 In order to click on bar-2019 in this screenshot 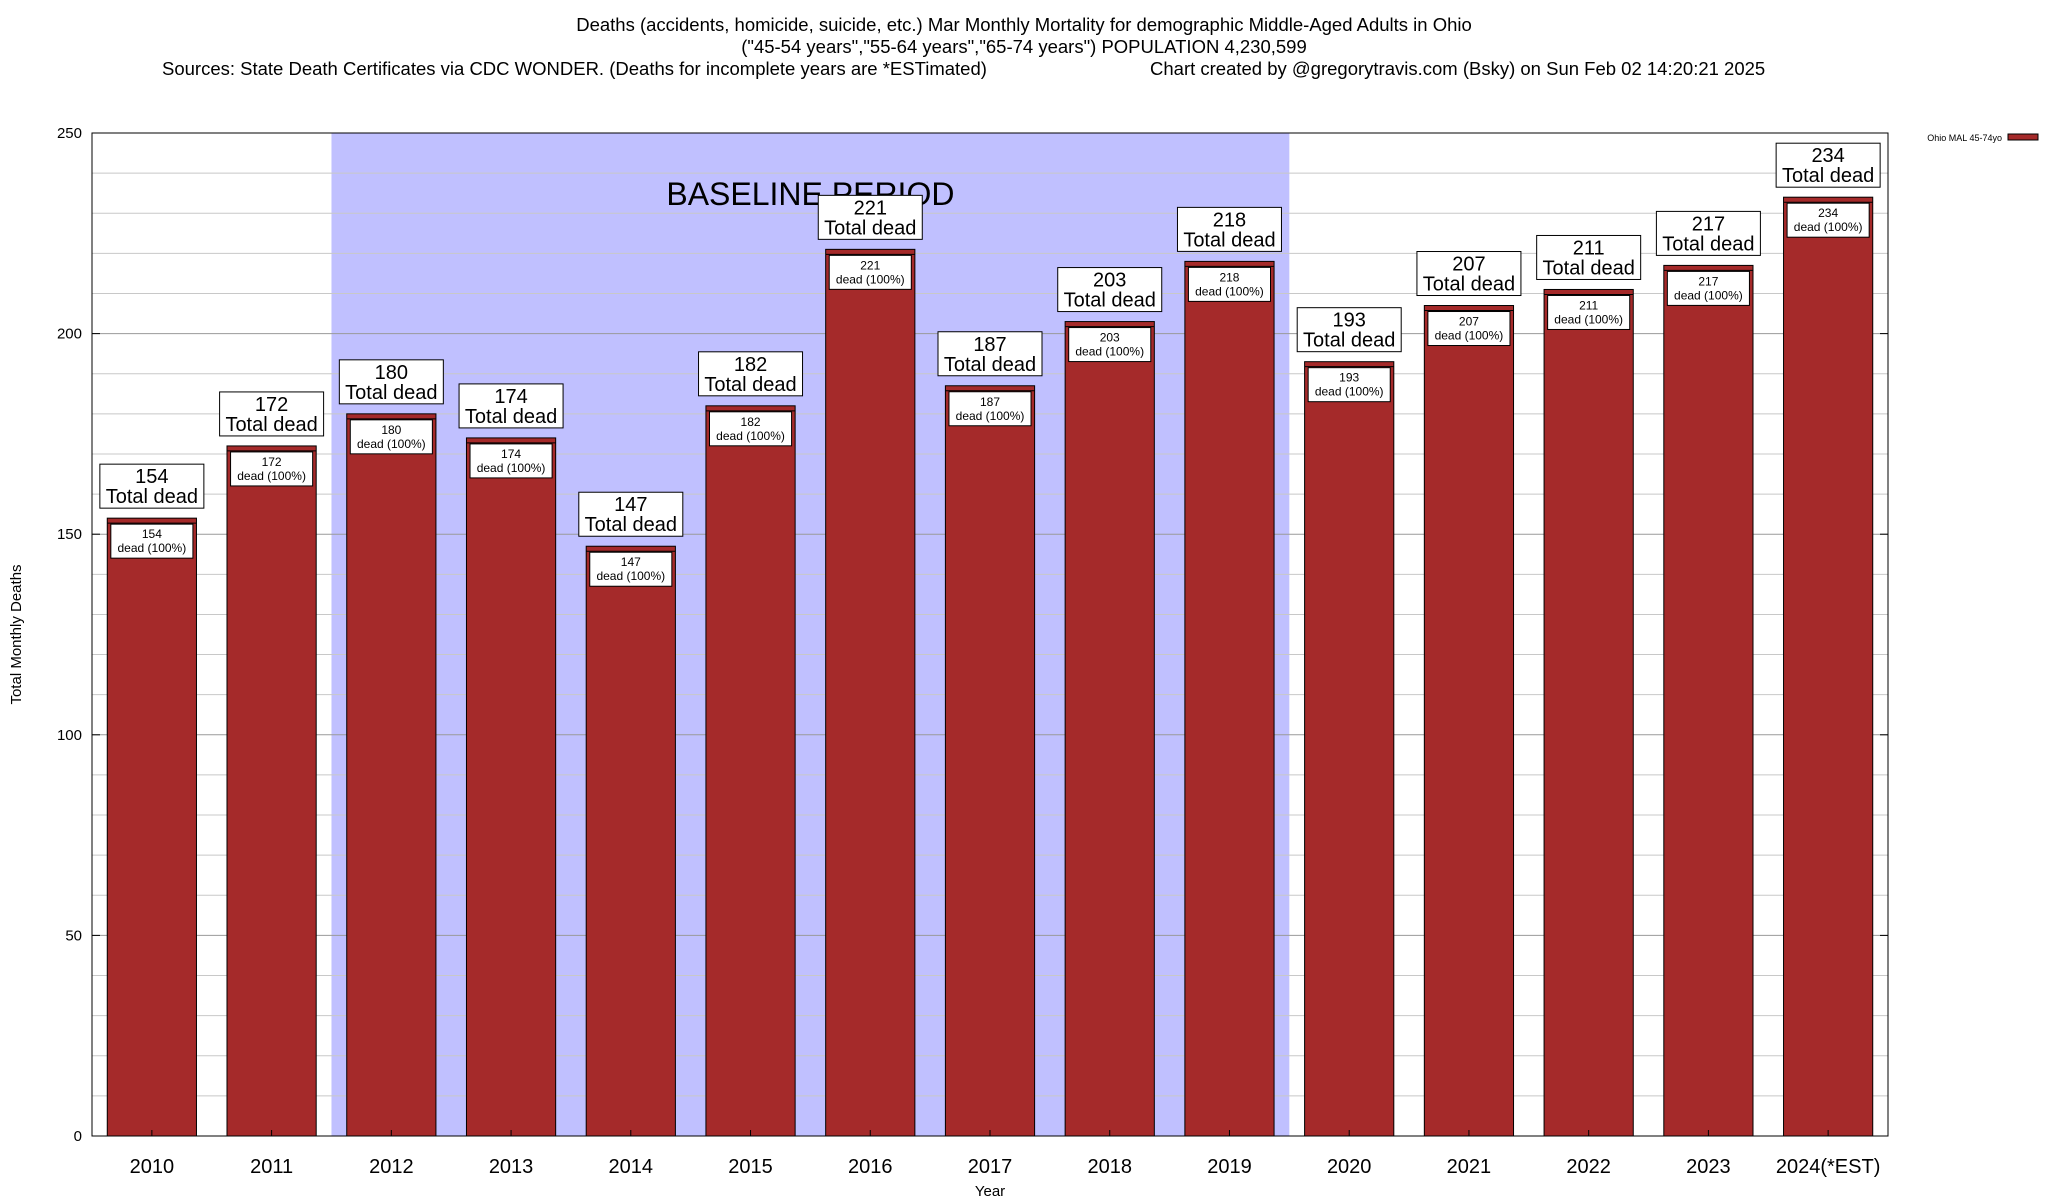, I will do `click(1229, 698)`.